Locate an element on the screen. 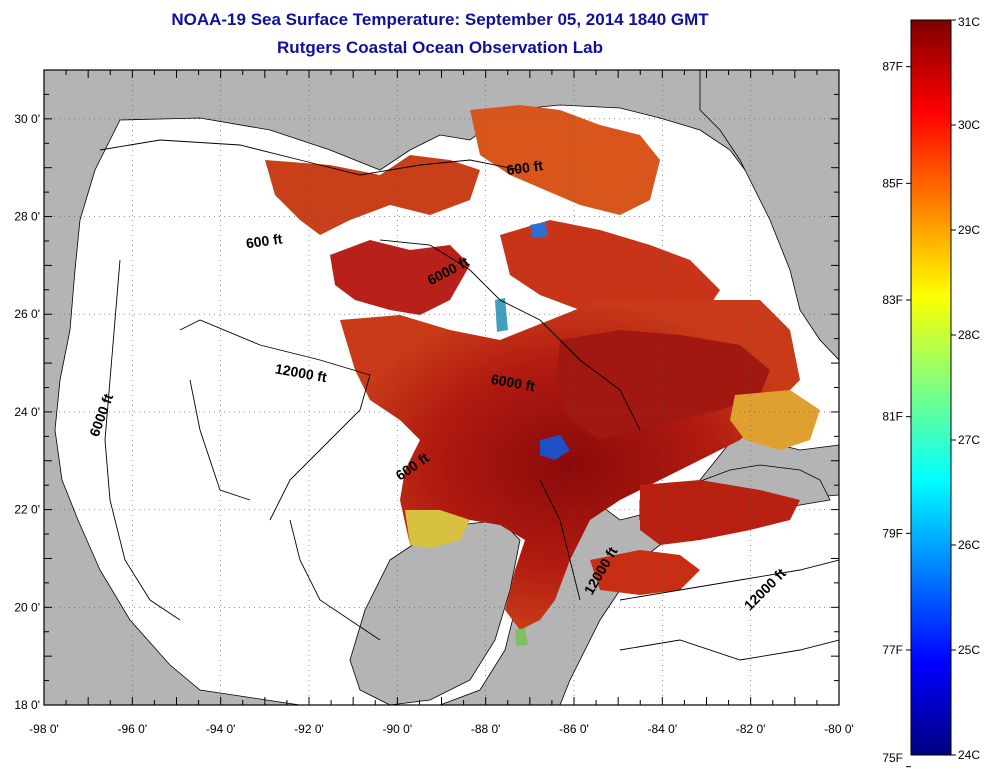  lat-label: 26 0' is located at coordinates (27, 314).